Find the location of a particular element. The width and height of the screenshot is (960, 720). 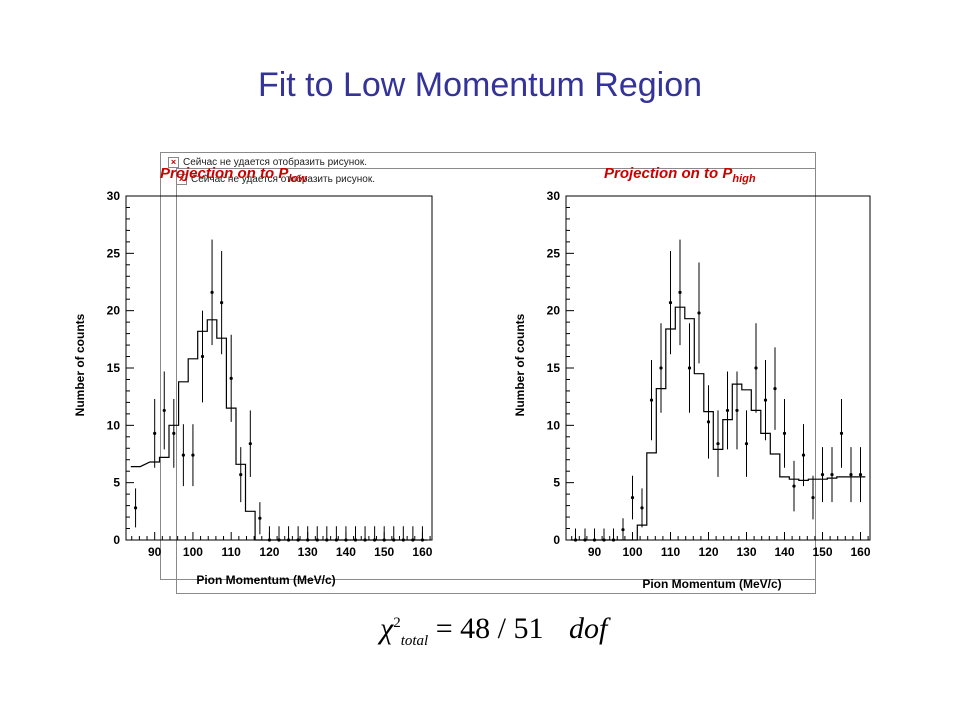

image-placeholder-text-1: Сейчас не удается отобразить рисунок. is located at coordinates (275, 163).